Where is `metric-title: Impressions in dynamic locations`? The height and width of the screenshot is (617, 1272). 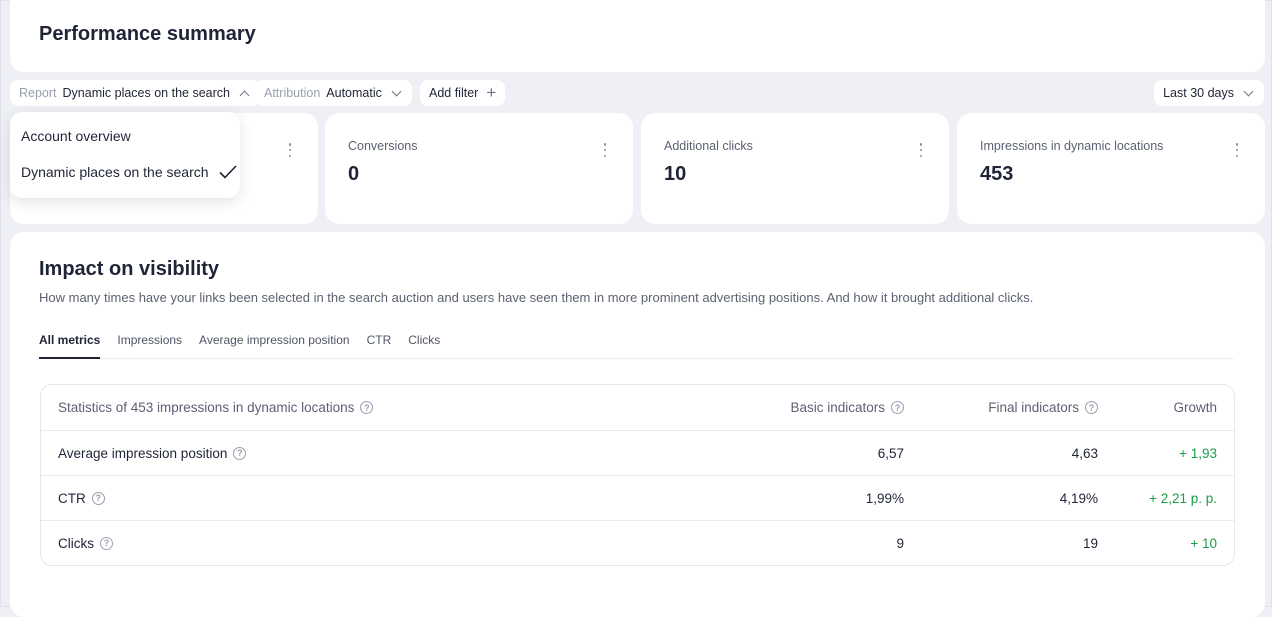 metric-title: Impressions in dynamic locations is located at coordinates (1072, 146).